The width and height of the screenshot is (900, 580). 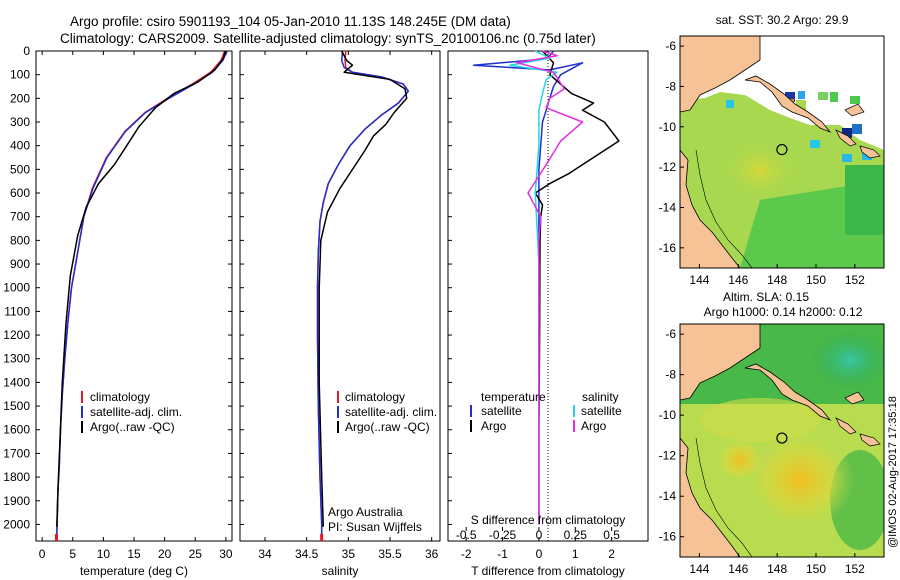 What do you see at coordinates (265, 554) in the screenshot?
I see `x-tick-label: 34` at bounding box center [265, 554].